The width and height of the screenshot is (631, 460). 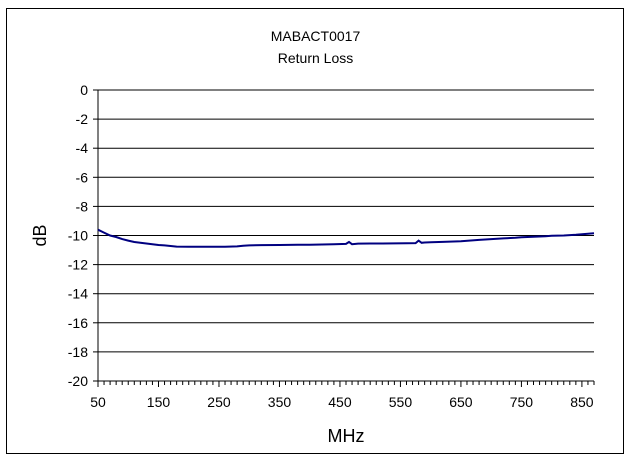 What do you see at coordinates (582, 402) in the screenshot?
I see `x-tick-label: 850` at bounding box center [582, 402].